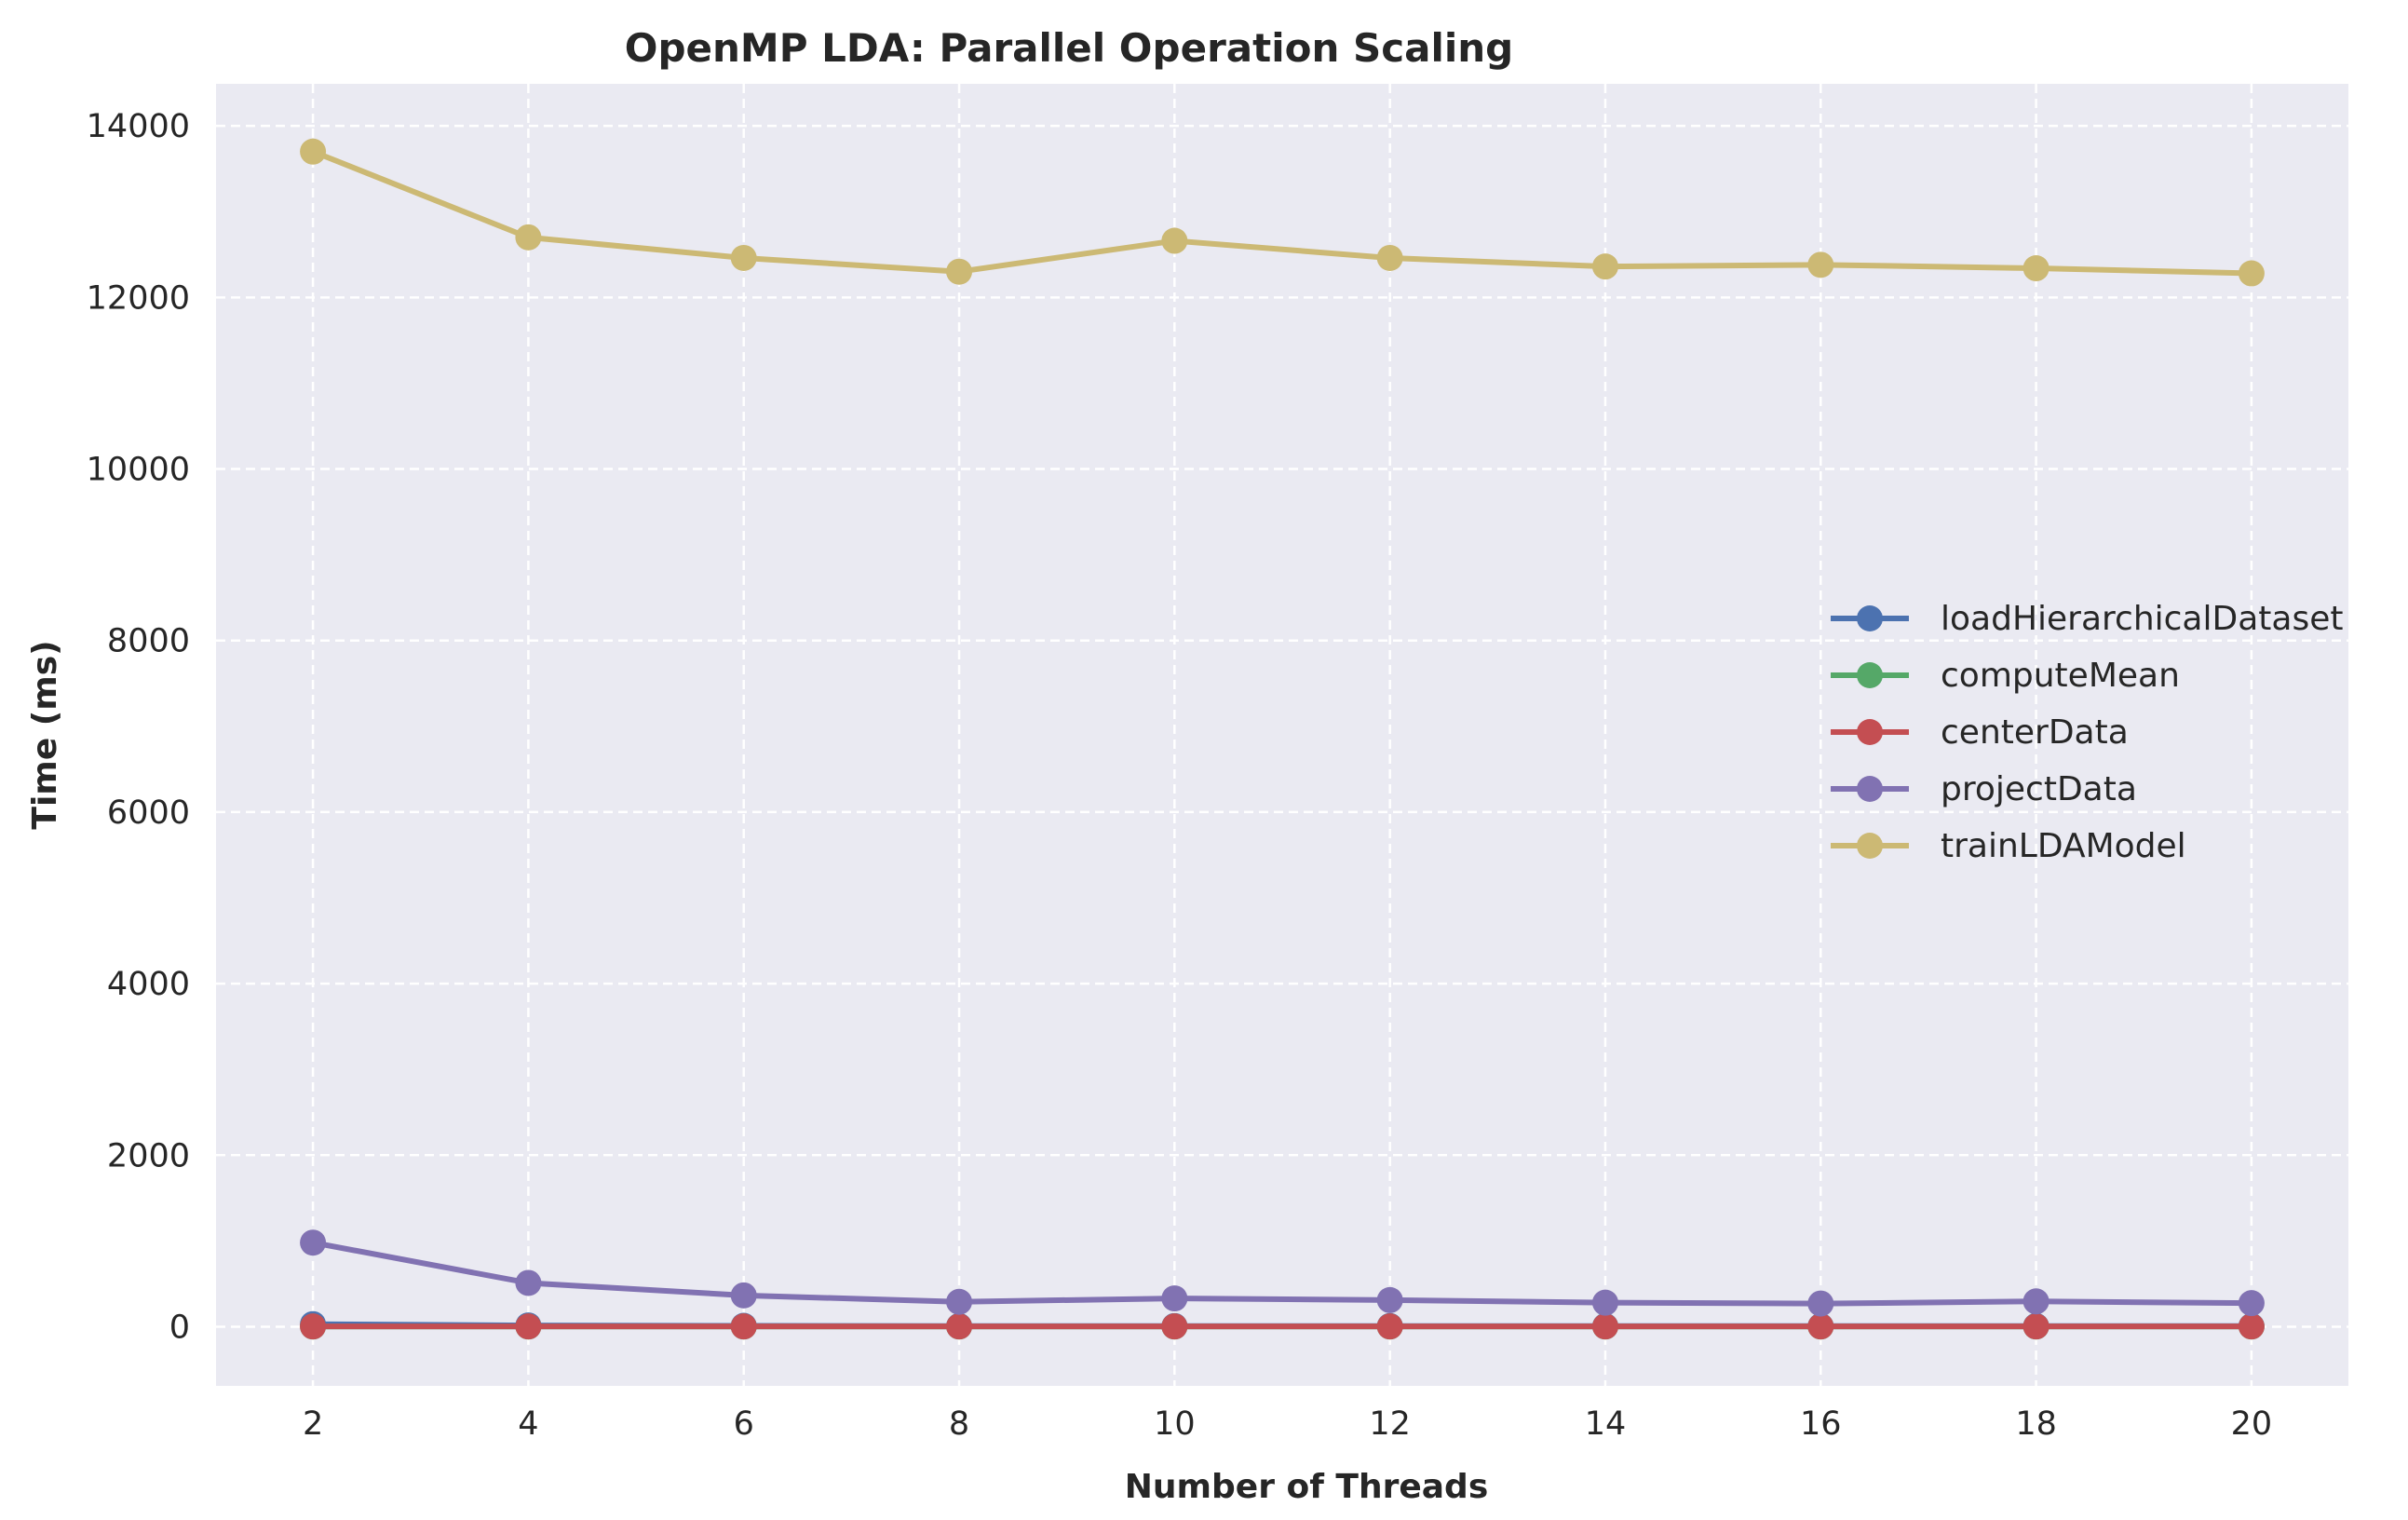  Describe the element at coordinates (1287, 1424) in the screenshot. I see `x-tick-labels: 2 4 6 8 10 12 14 16 18 20` at that location.